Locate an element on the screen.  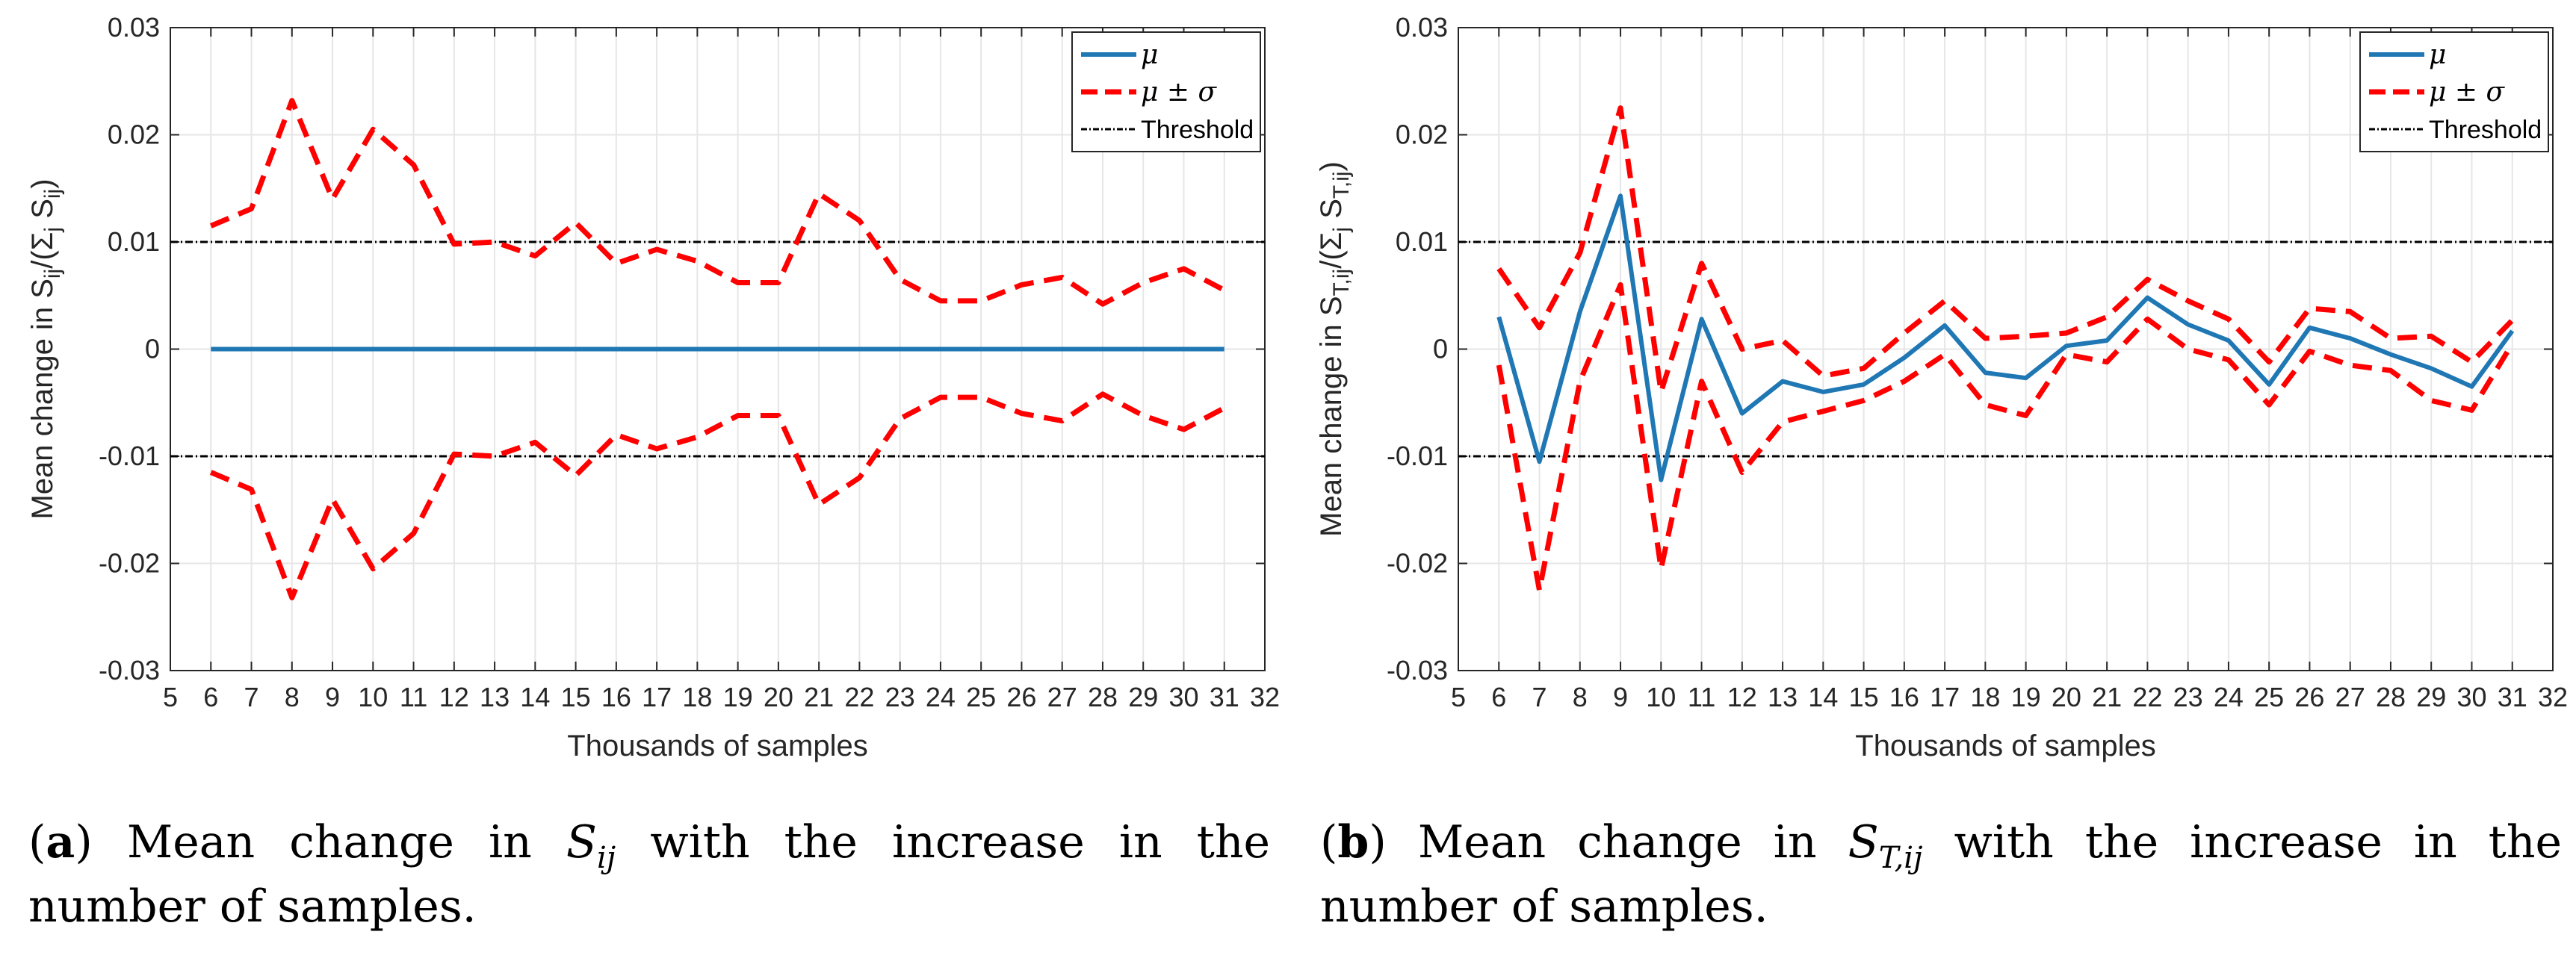
x-tick-label: 32 is located at coordinates (2553, 697).